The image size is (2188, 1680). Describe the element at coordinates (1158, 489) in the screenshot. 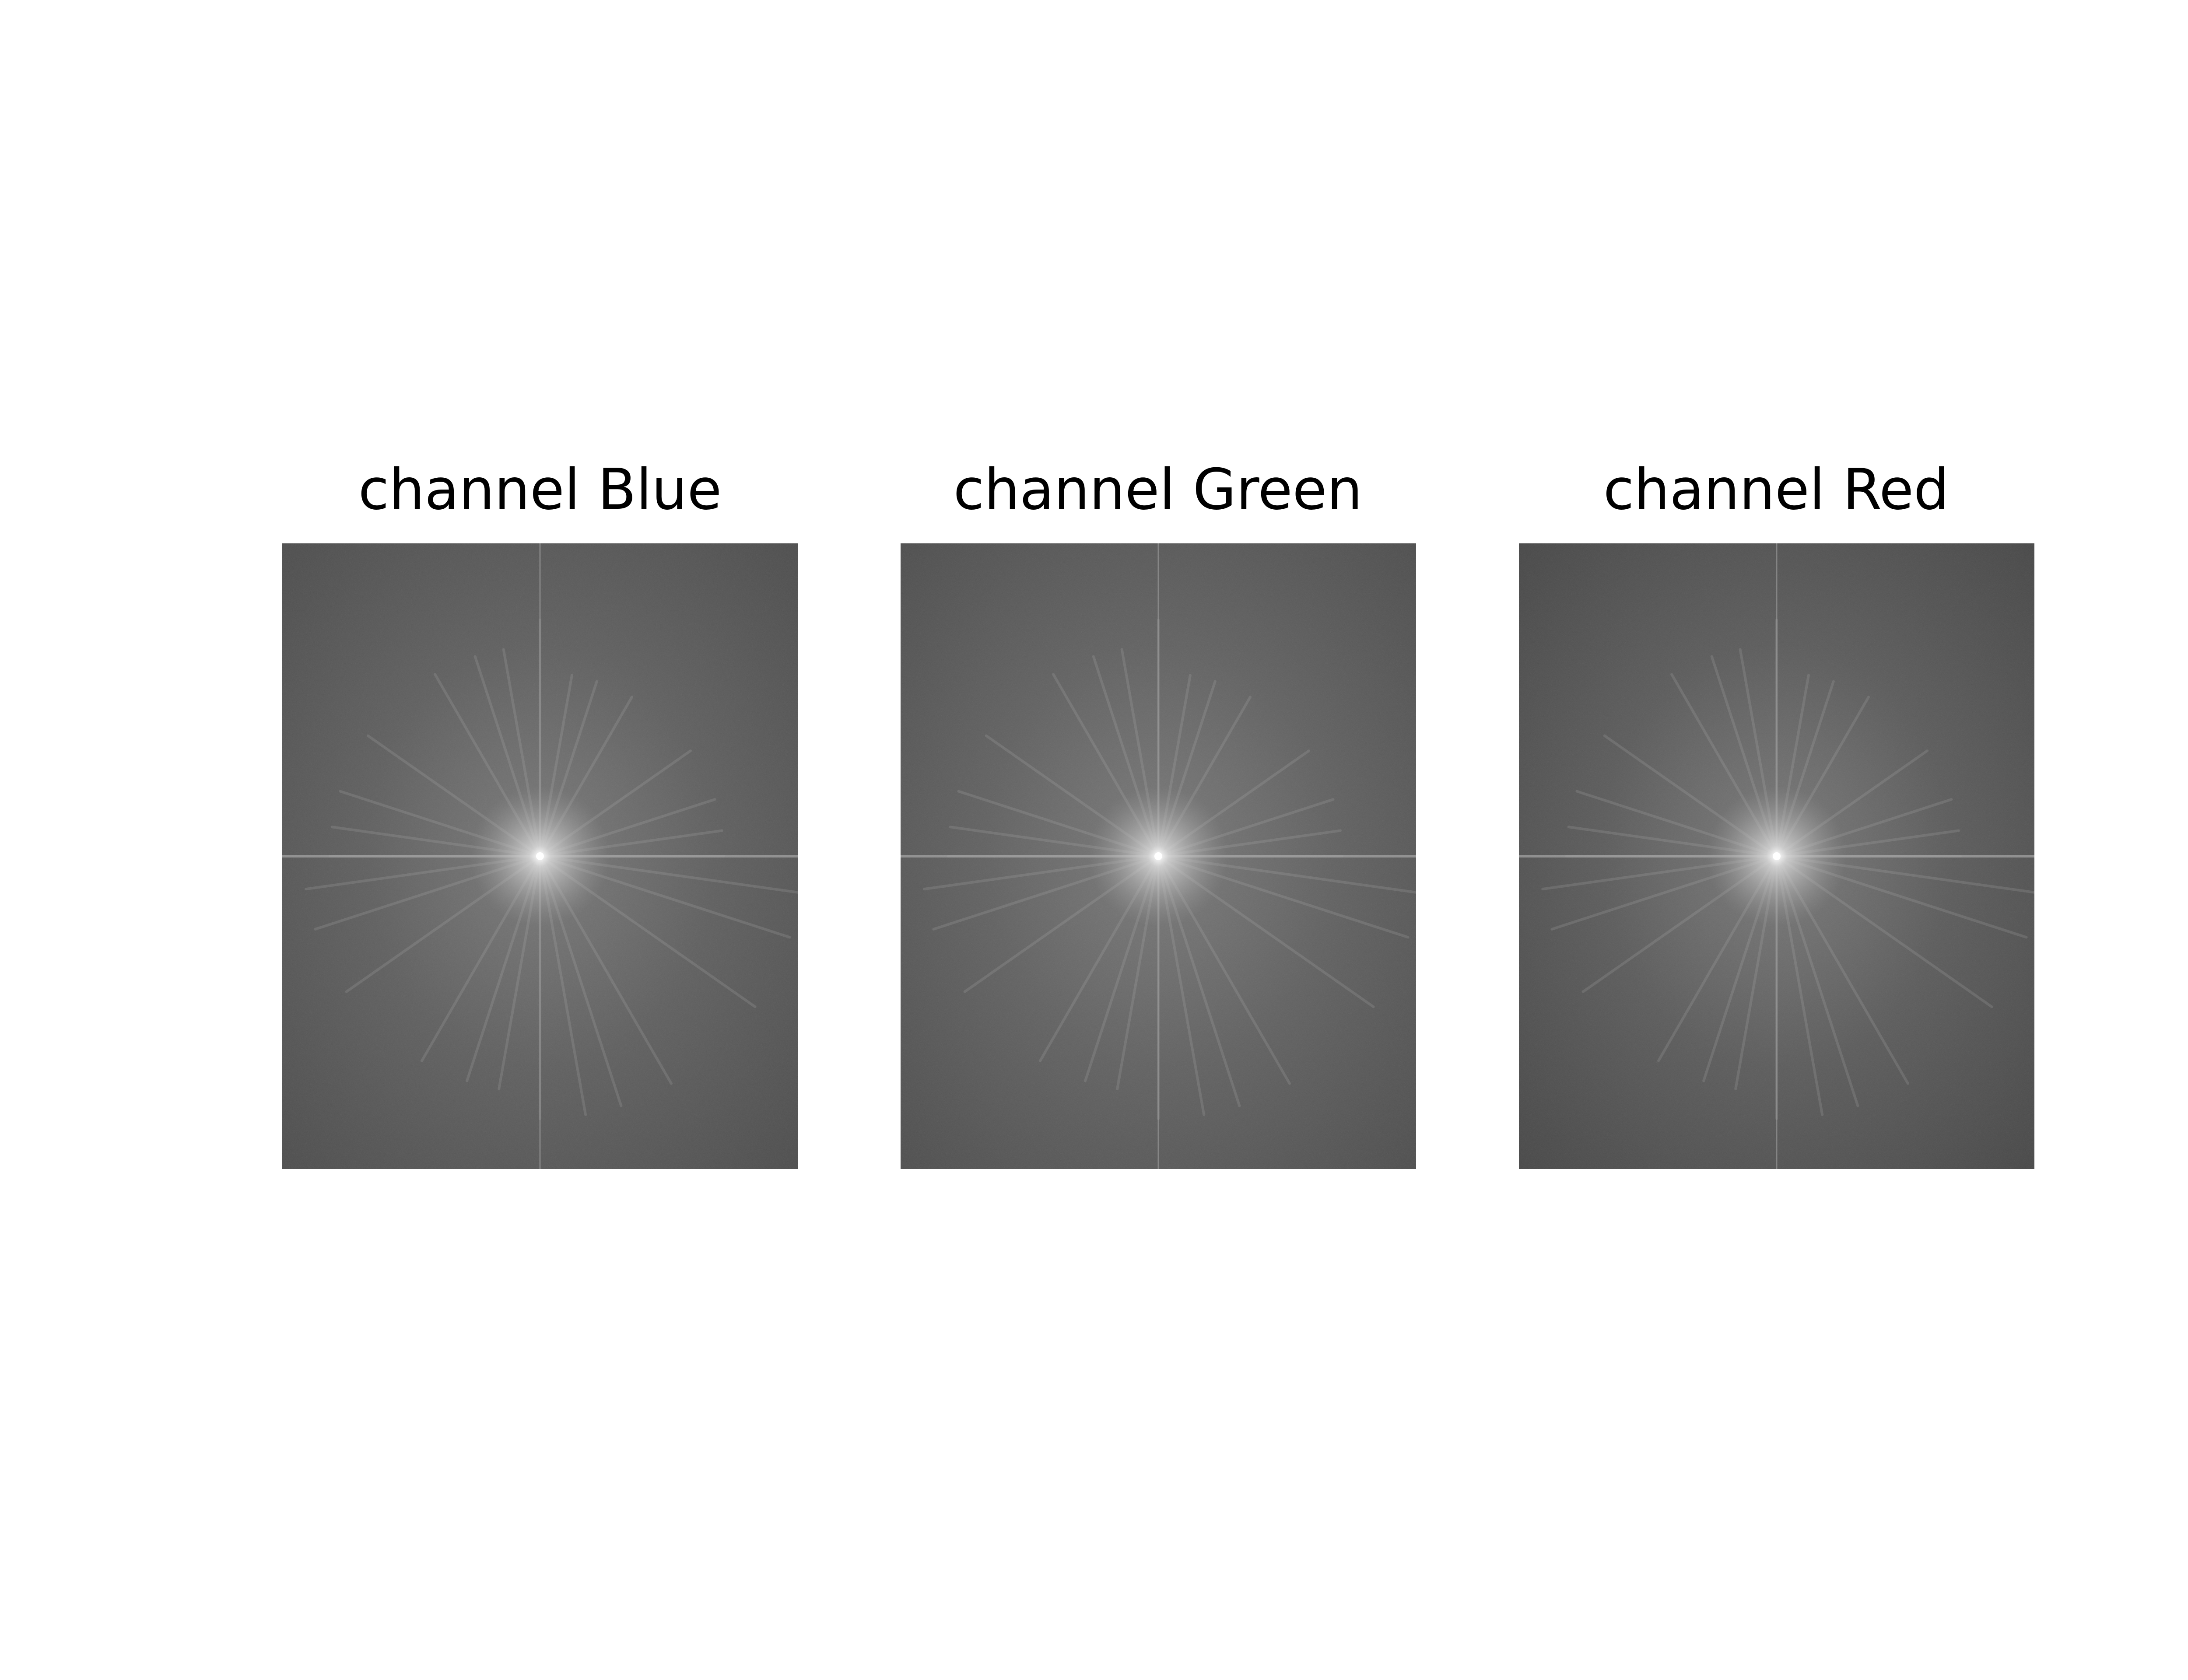

I see `panel-title-green: channel Green` at that location.